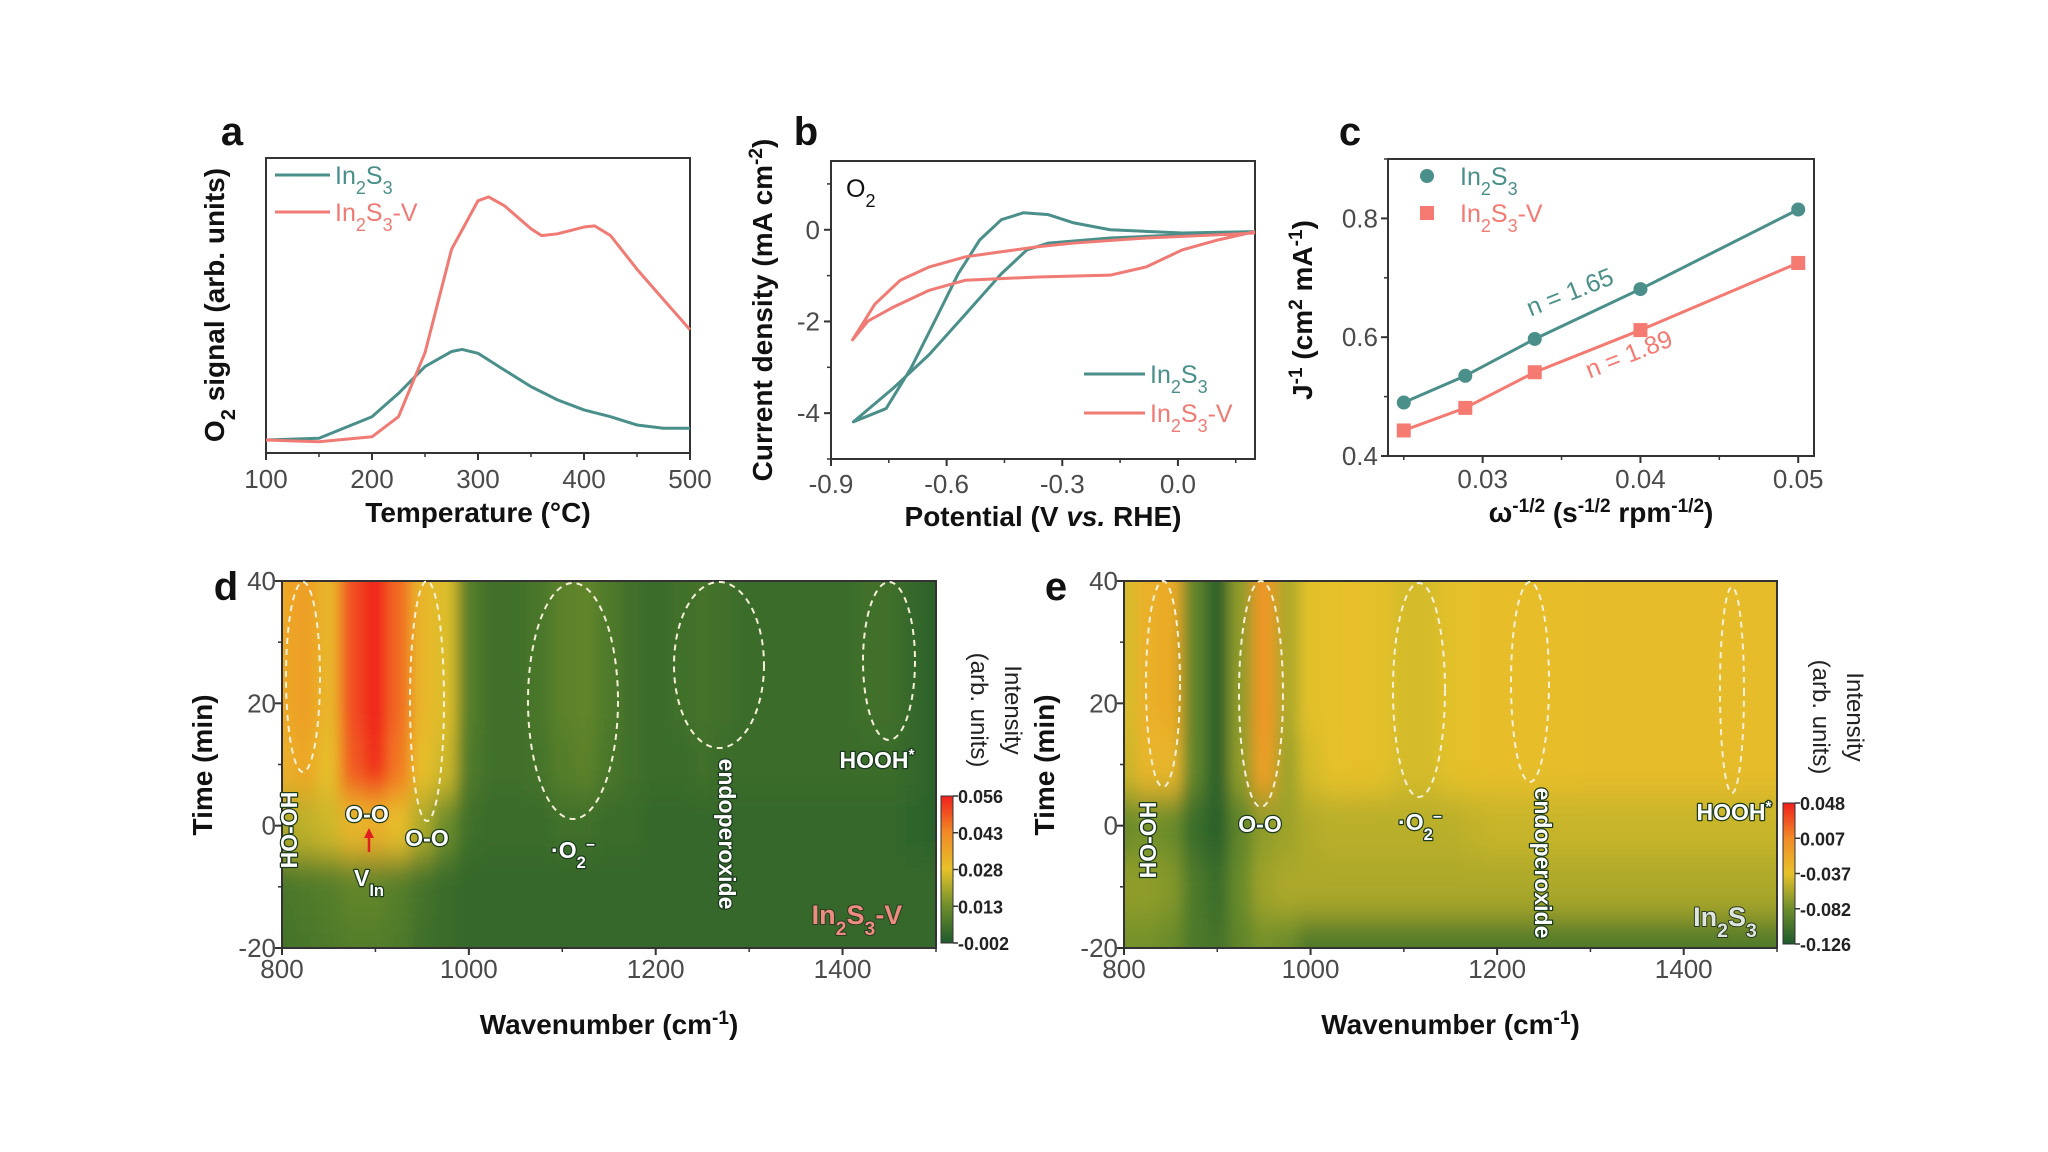  Describe the element at coordinates (289, 830) in the screenshot. I see `band-annotation: HO-OH` at that location.